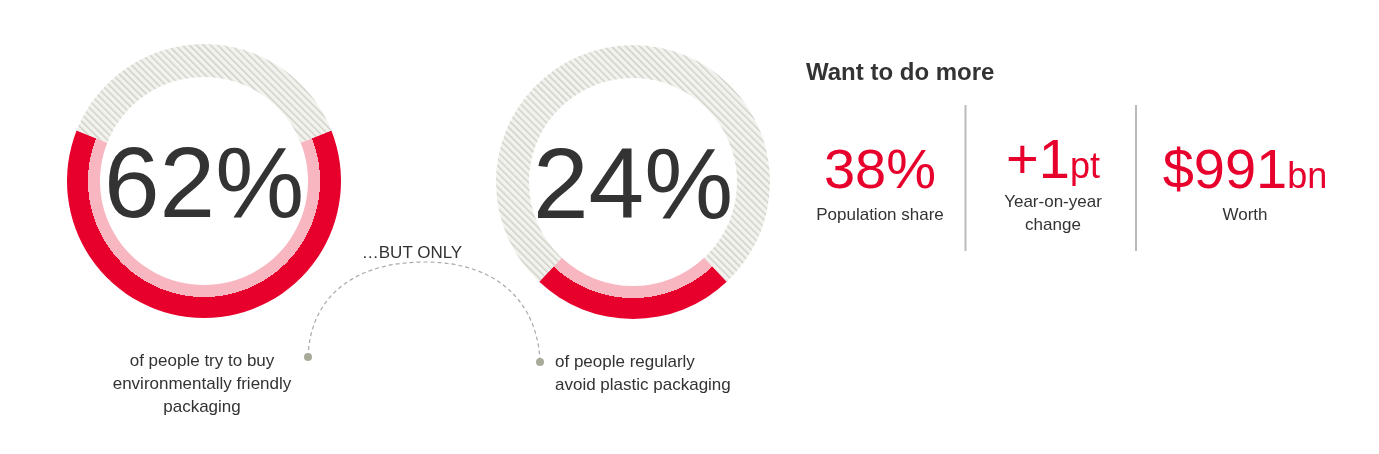  What do you see at coordinates (412, 252) in the screenshot?
I see `text: …BUT ONLY` at bounding box center [412, 252].